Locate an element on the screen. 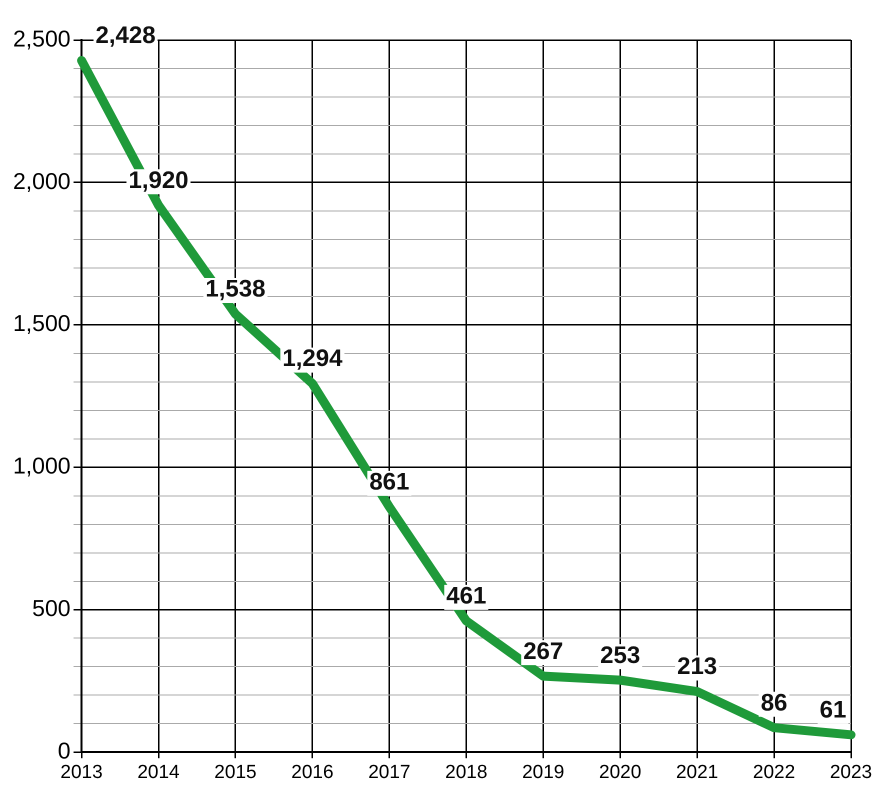 The image size is (881, 797). data-label: 267 is located at coordinates (543, 651).